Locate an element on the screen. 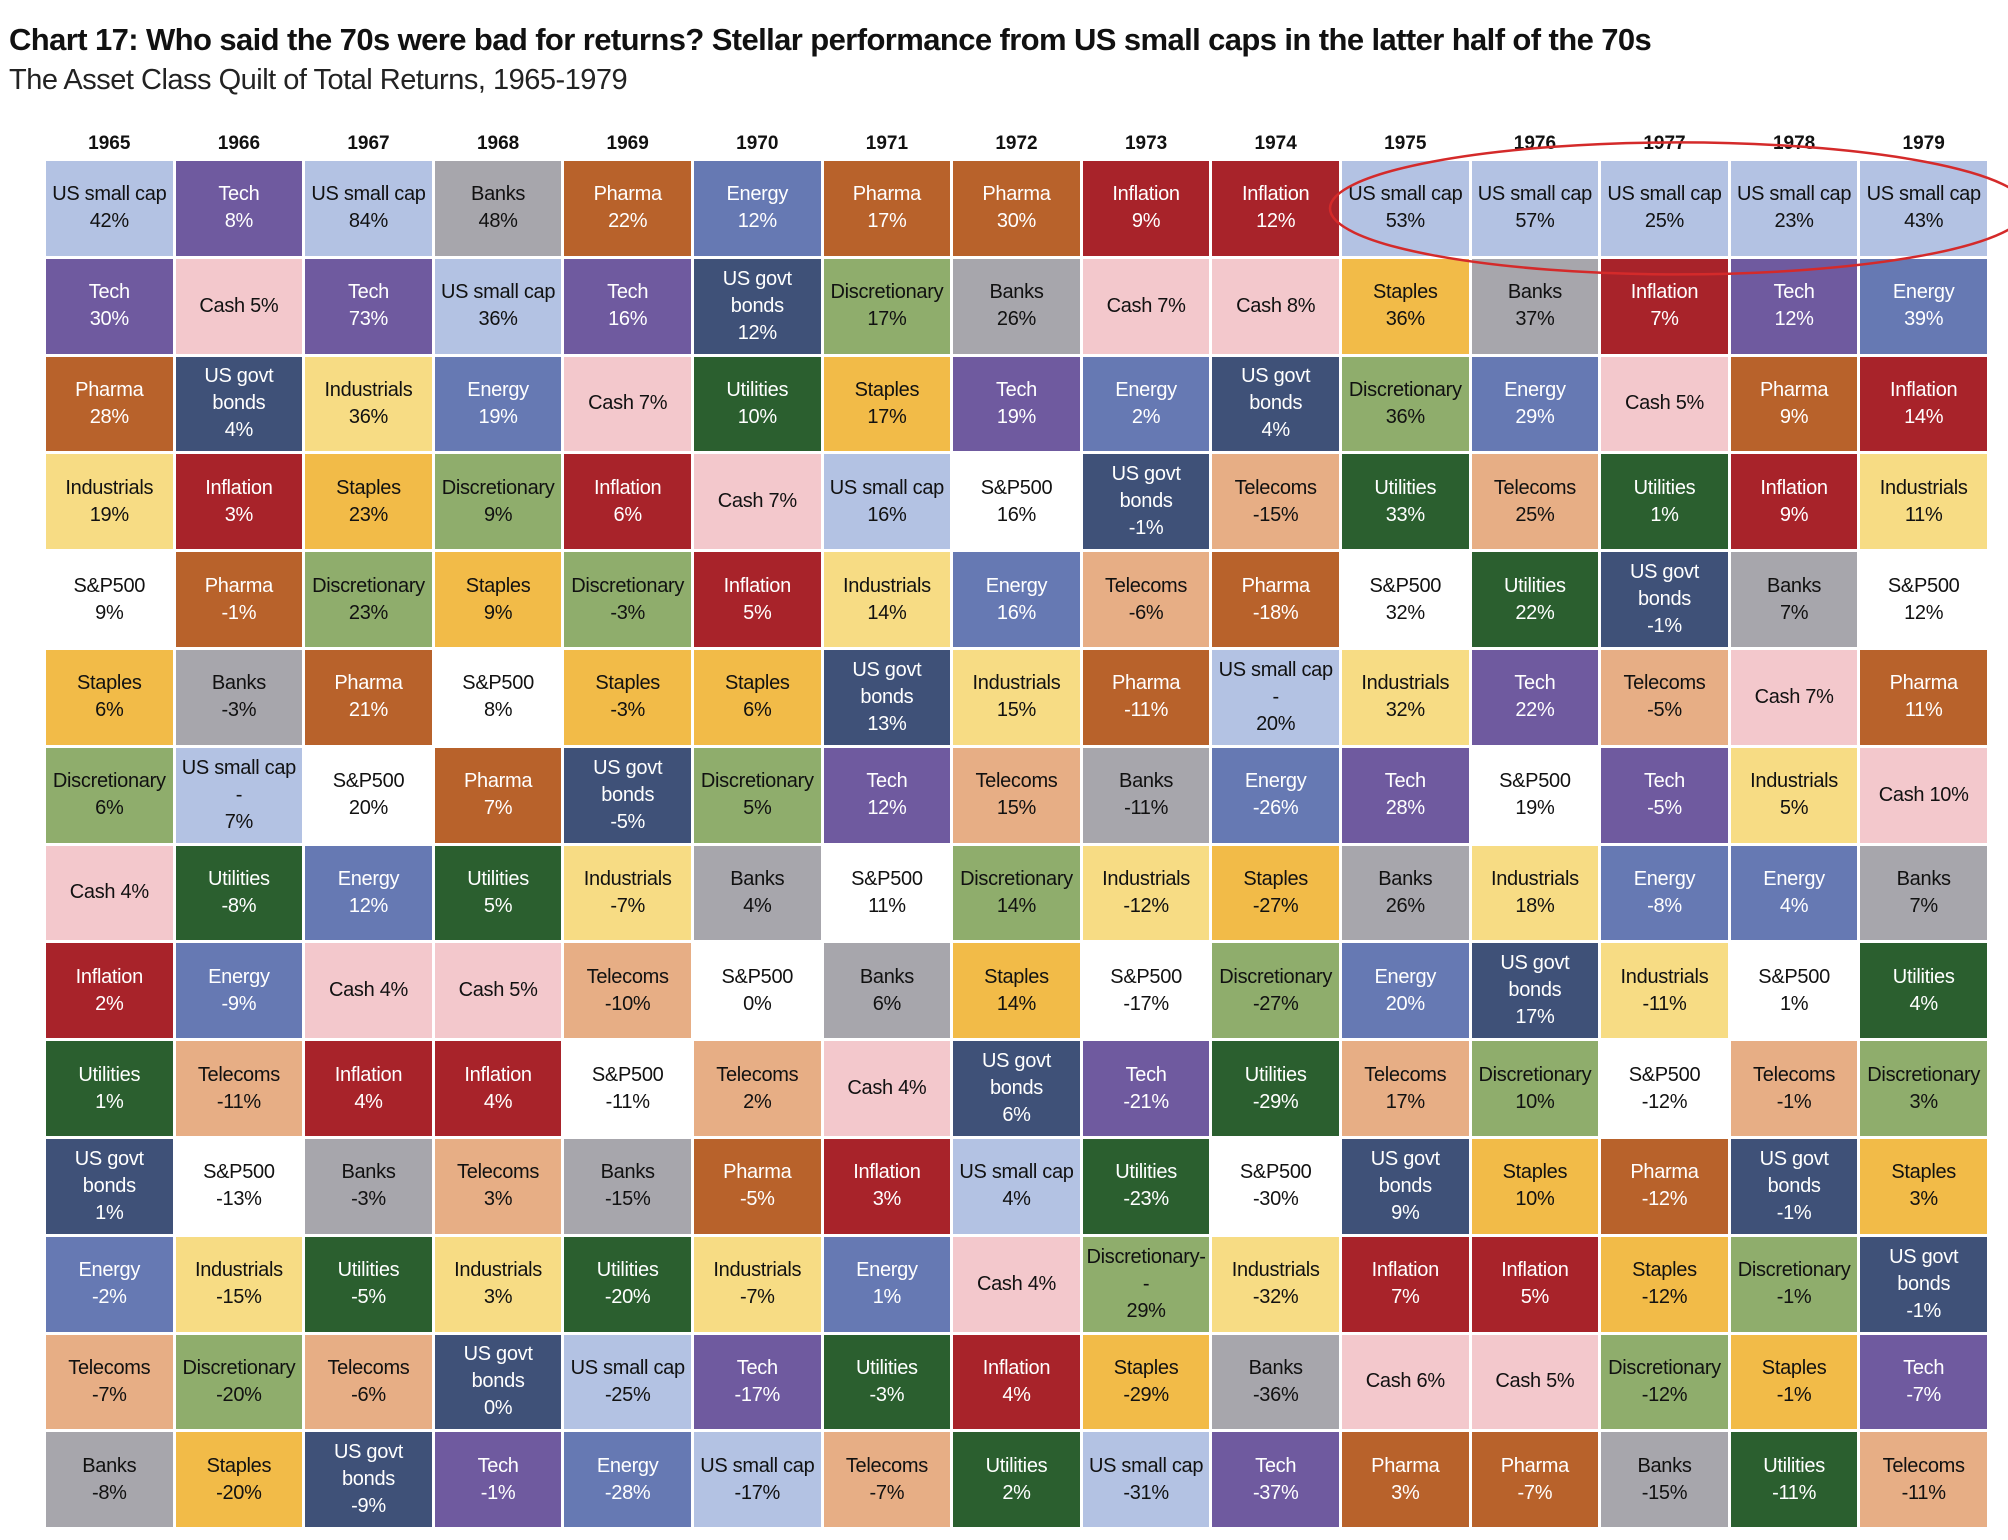 Image resolution: width=2008 pixels, height=1540 pixels. quilt-tile: Cash 8% is located at coordinates (1275, 306).